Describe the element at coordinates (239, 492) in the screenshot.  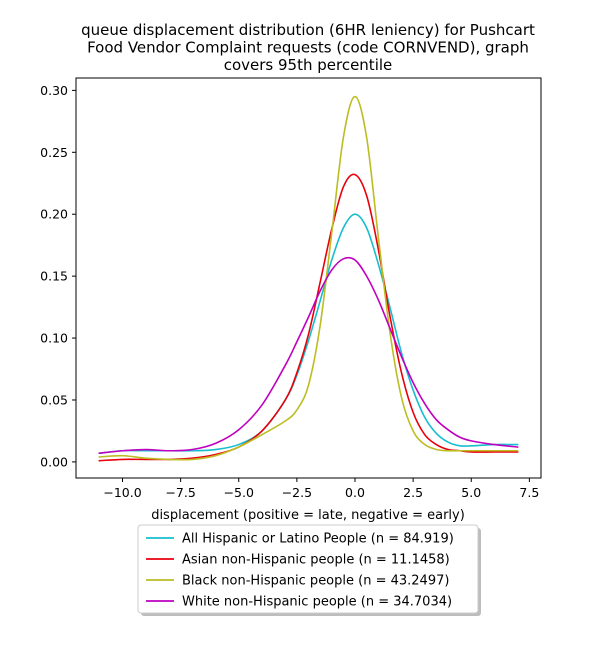
I see `x-tick-label: −5.0` at that location.